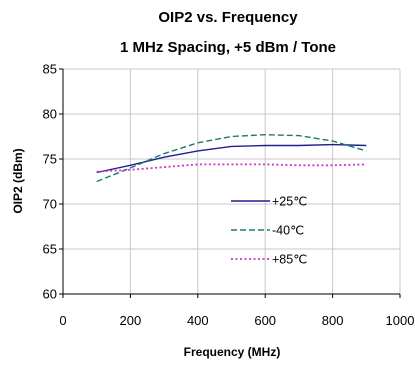  I want to click on legend-label-2: +85℃, so click(289, 260).